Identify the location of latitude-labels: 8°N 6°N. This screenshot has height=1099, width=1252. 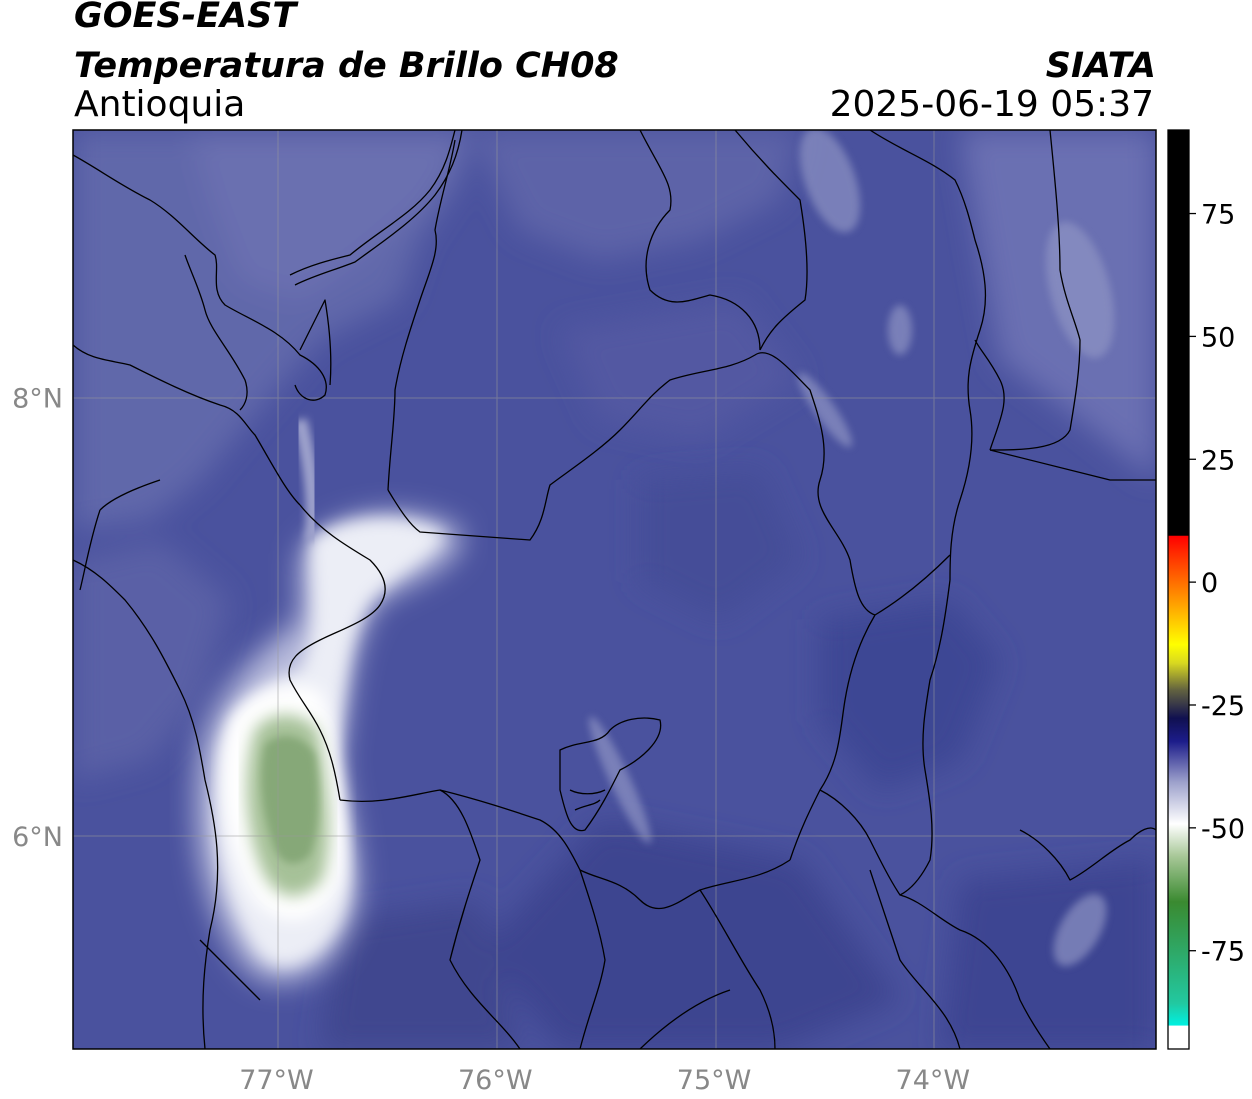
(37, 619).